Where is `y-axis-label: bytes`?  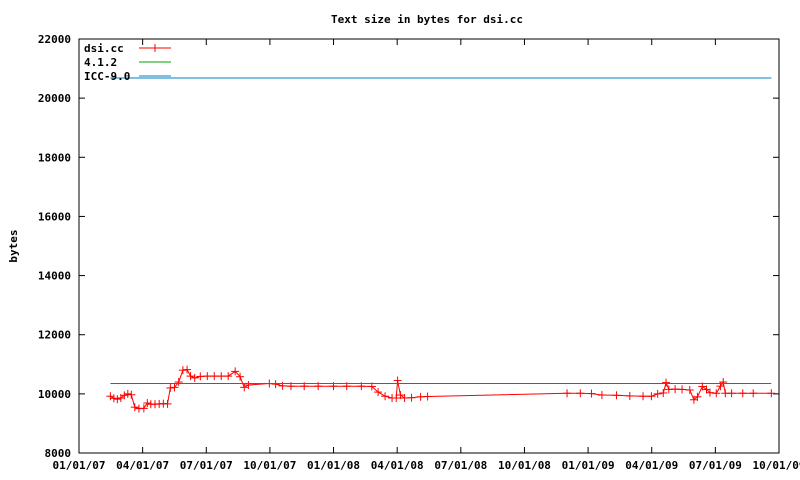 y-axis-label: bytes is located at coordinates (13, 245).